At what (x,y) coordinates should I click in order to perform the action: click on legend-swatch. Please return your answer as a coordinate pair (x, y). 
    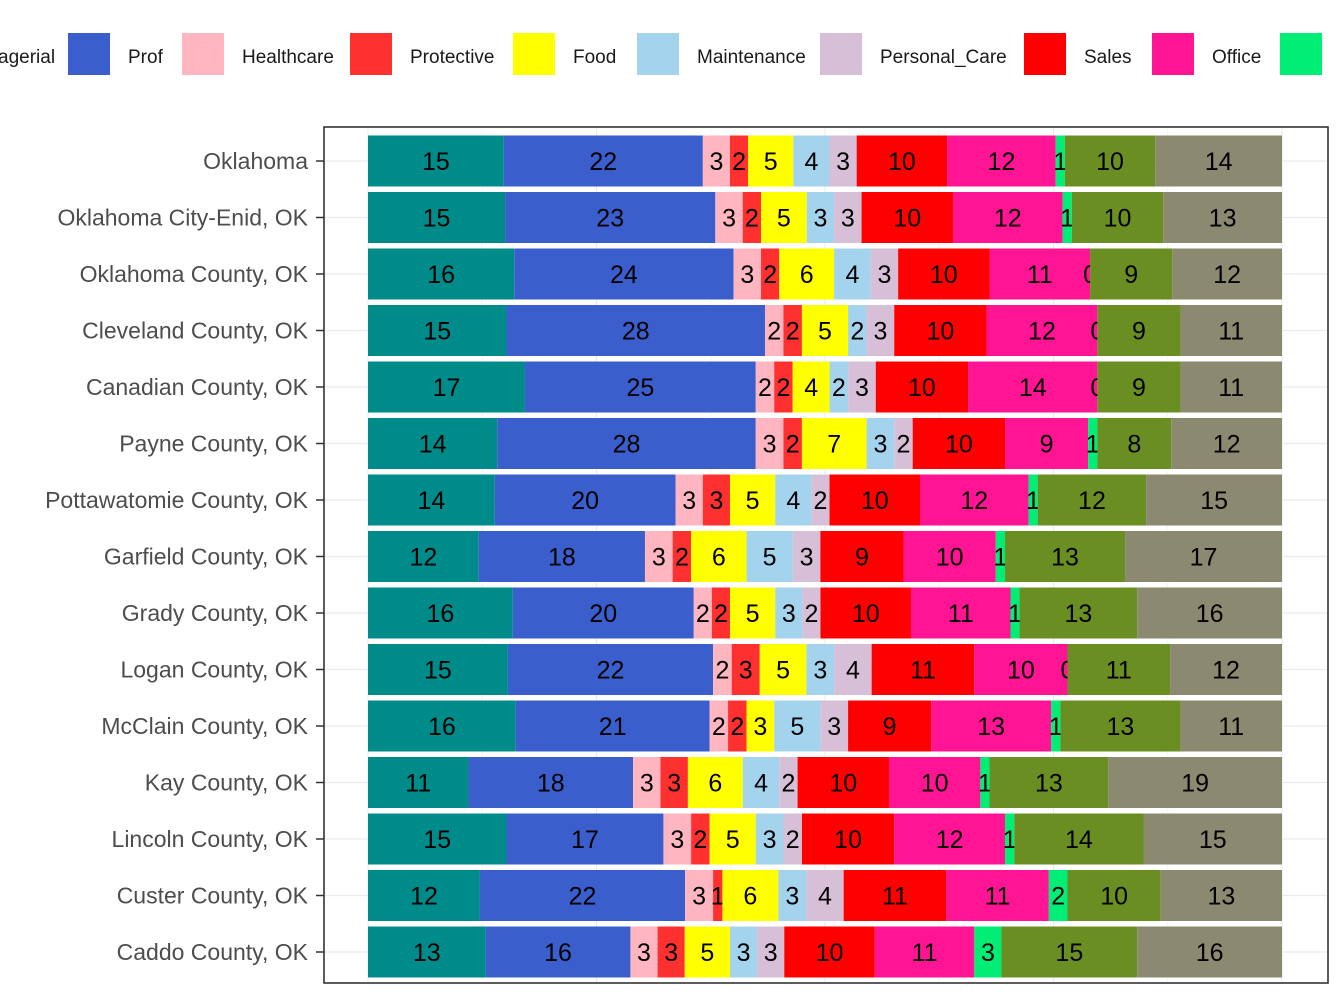
    Looking at the image, I should click on (534, 54).